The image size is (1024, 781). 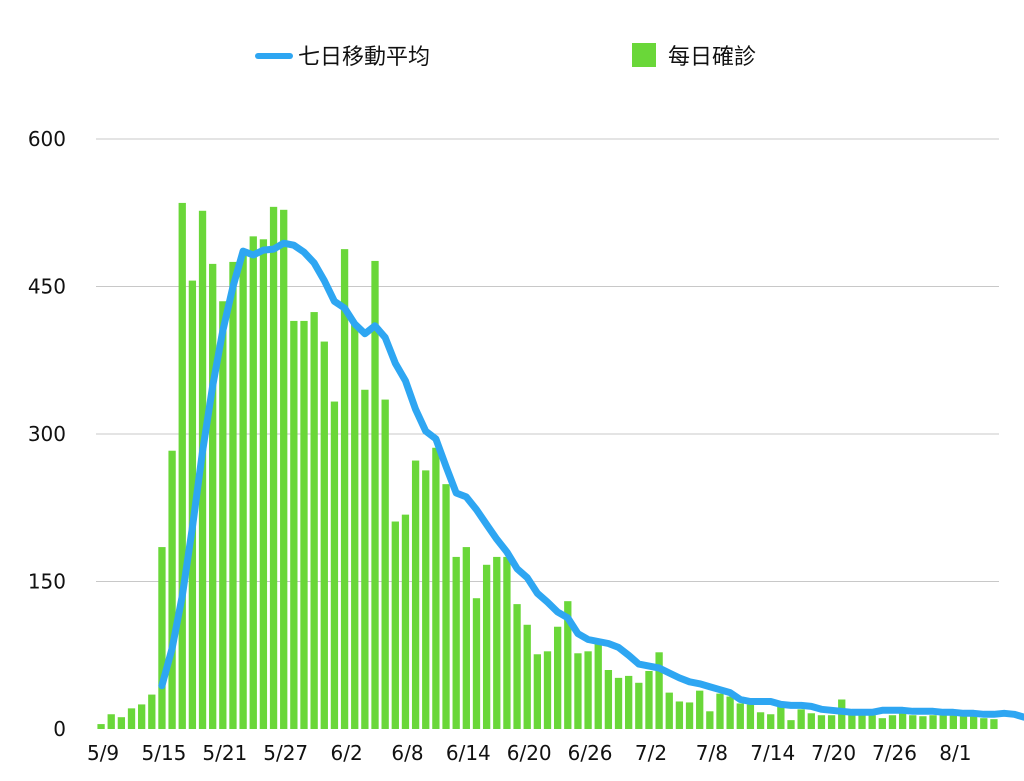 I want to click on y-tick-label: 600, so click(x=47, y=139).